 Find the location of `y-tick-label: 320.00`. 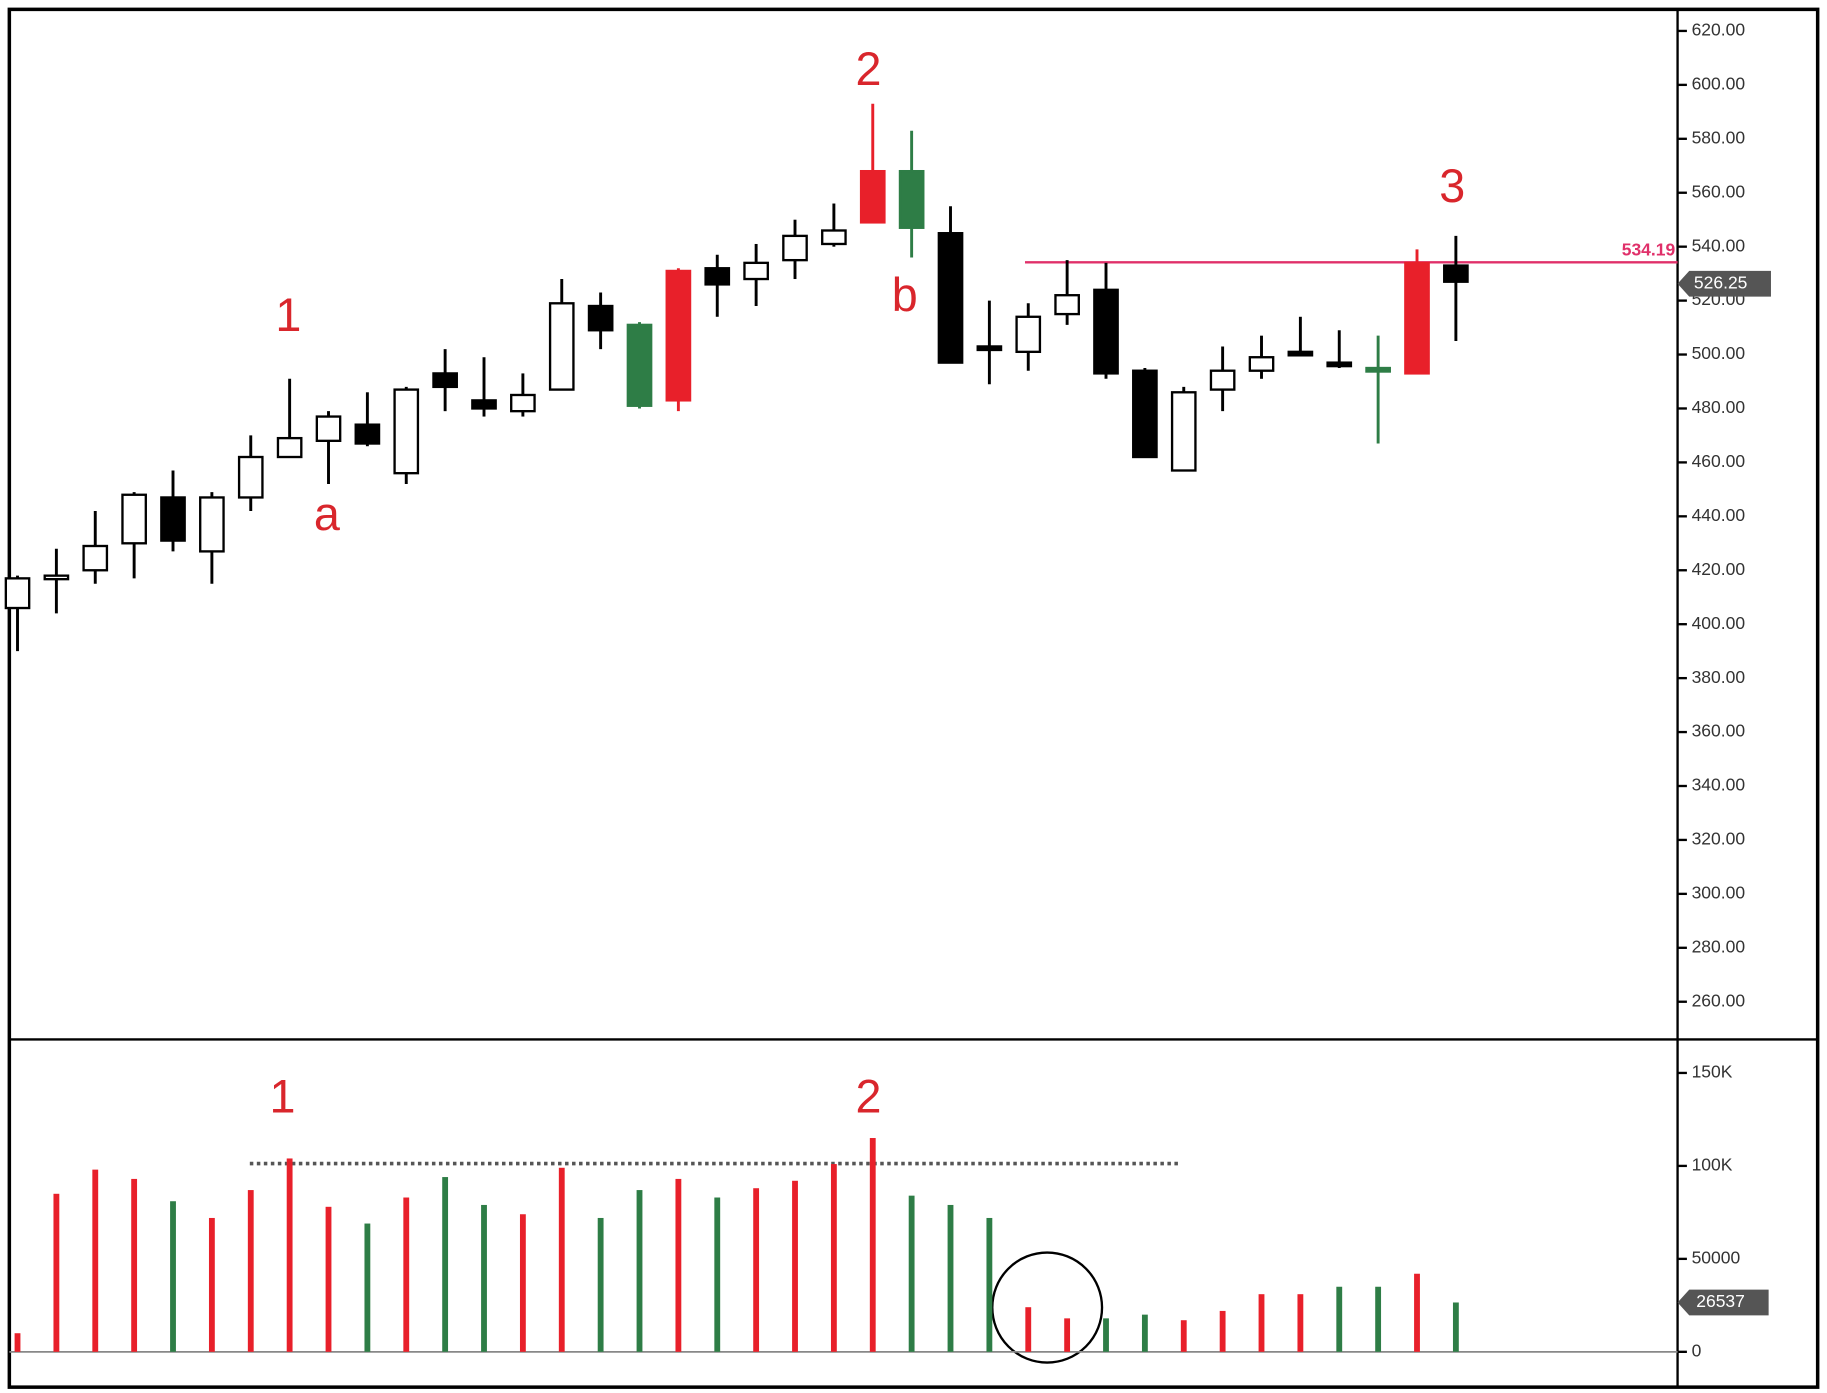

y-tick-label: 320.00 is located at coordinates (1719, 839).